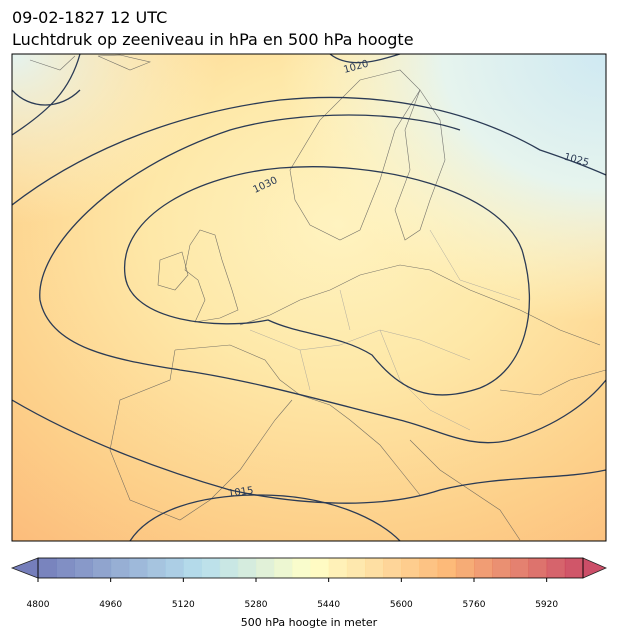  What do you see at coordinates (328, 605) in the screenshot?
I see `colorbar-tick-label: 5440` at bounding box center [328, 605].